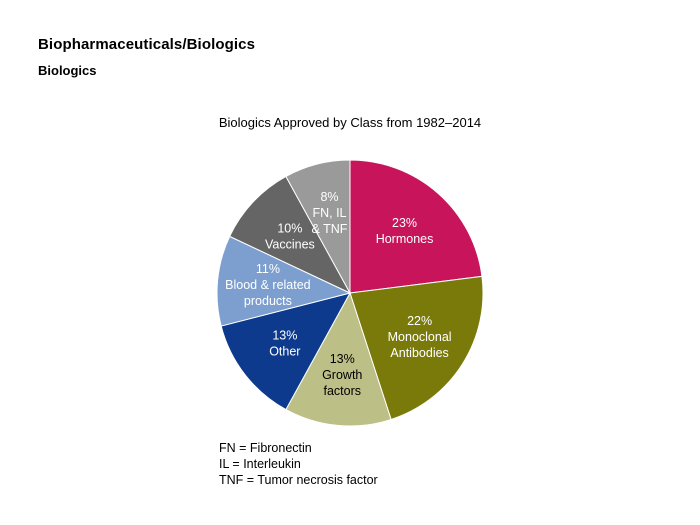 The width and height of the screenshot is (700, 525). I want to click on pie-slice-other, so click(285, 351).